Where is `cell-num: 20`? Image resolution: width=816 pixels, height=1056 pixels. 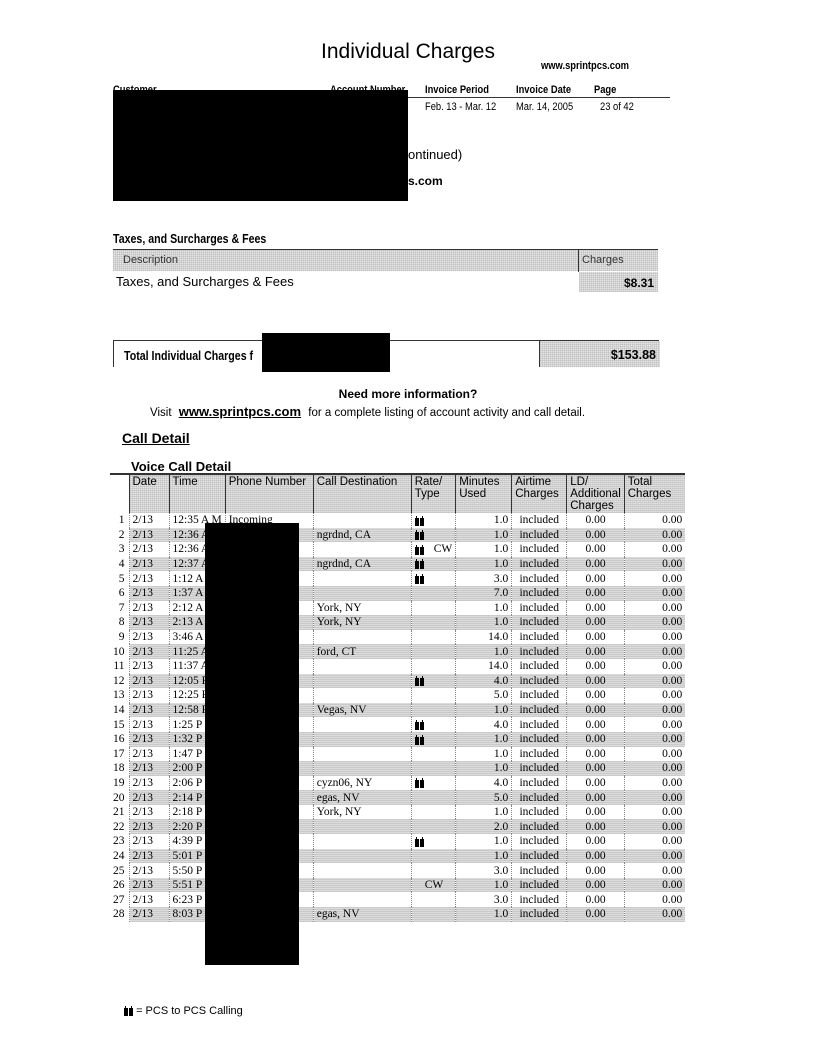 cell-num: 20 is located at coordinates (119, 797).